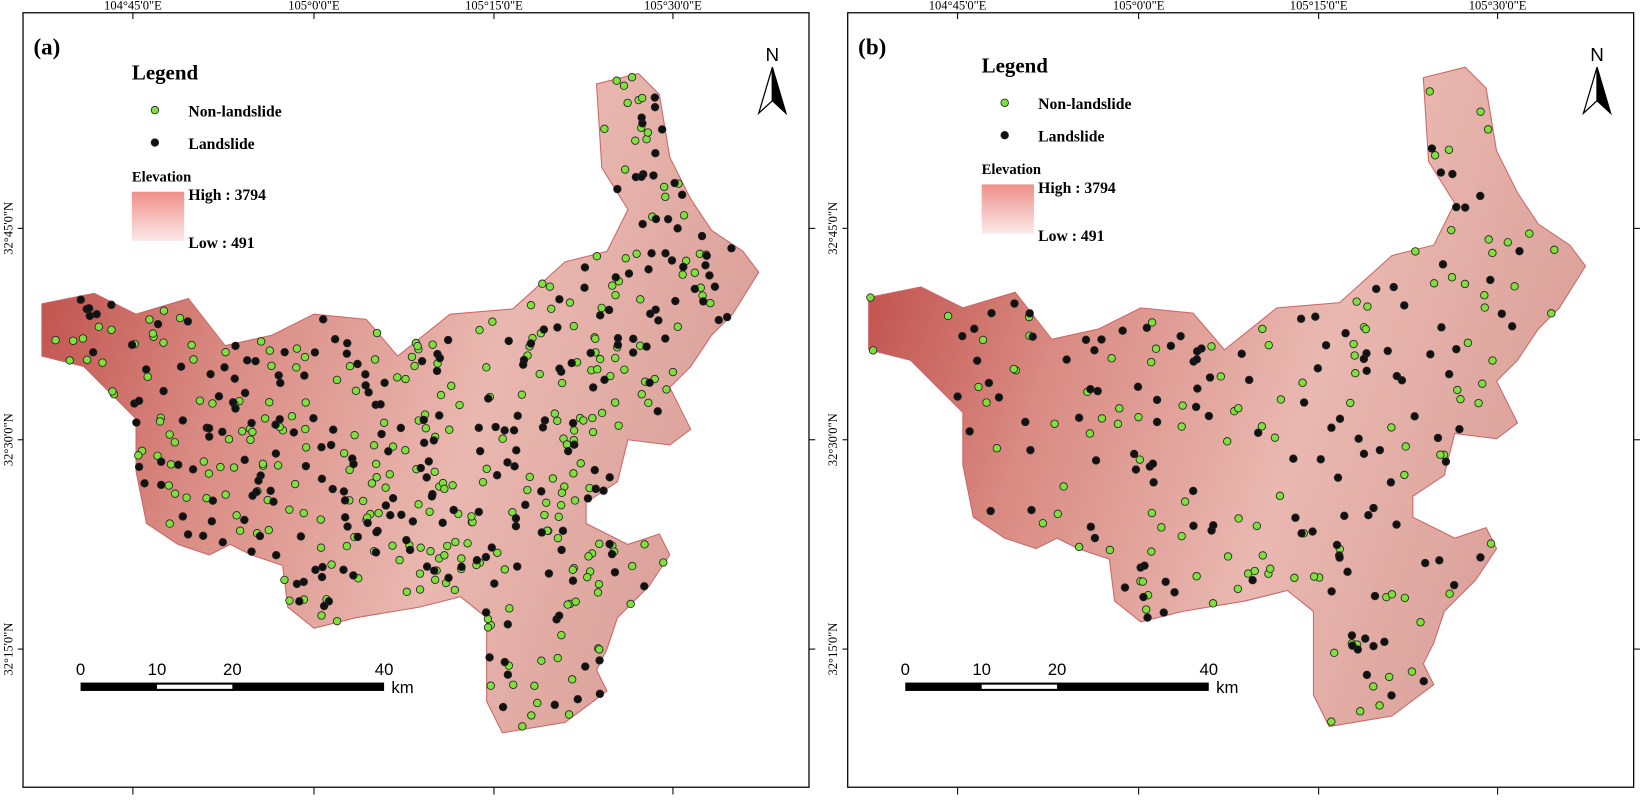 The height and width of the screenshot is (800, 1641). I want to click on legend-title: Legend, so click(1015, 65).